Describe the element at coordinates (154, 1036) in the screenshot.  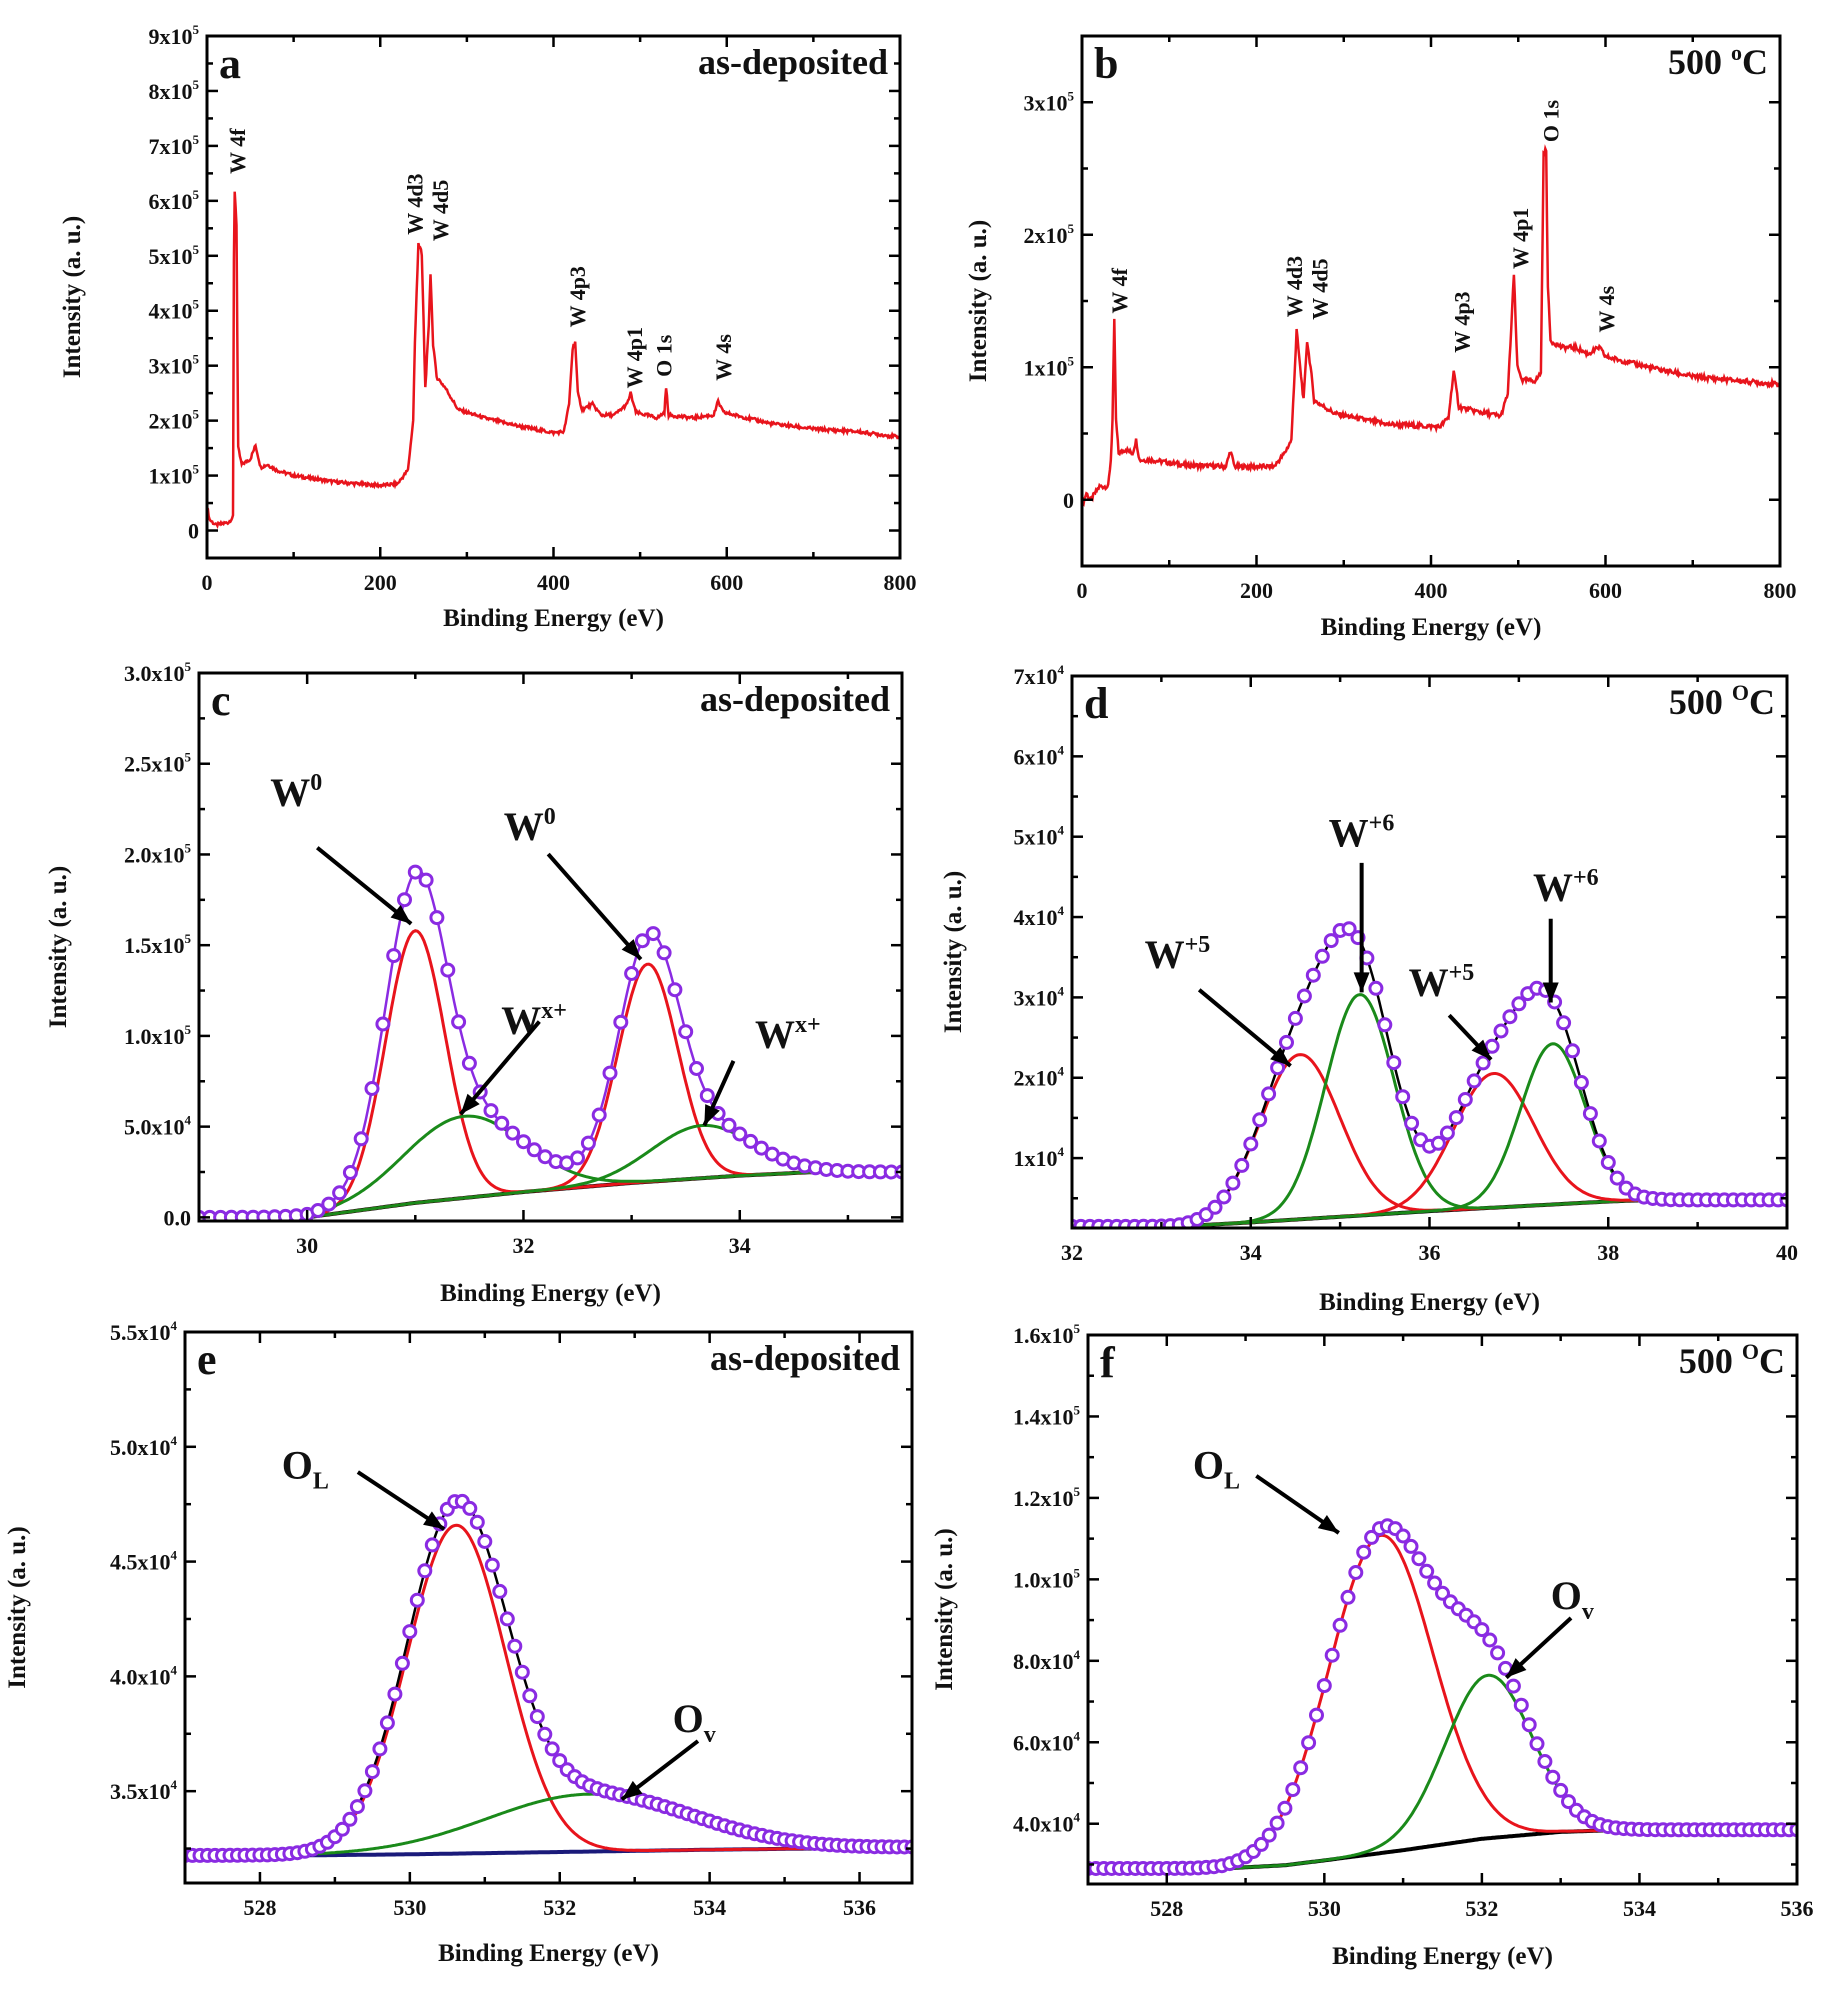
I see `y-tick-mantissa: 1.0x10` at that location.